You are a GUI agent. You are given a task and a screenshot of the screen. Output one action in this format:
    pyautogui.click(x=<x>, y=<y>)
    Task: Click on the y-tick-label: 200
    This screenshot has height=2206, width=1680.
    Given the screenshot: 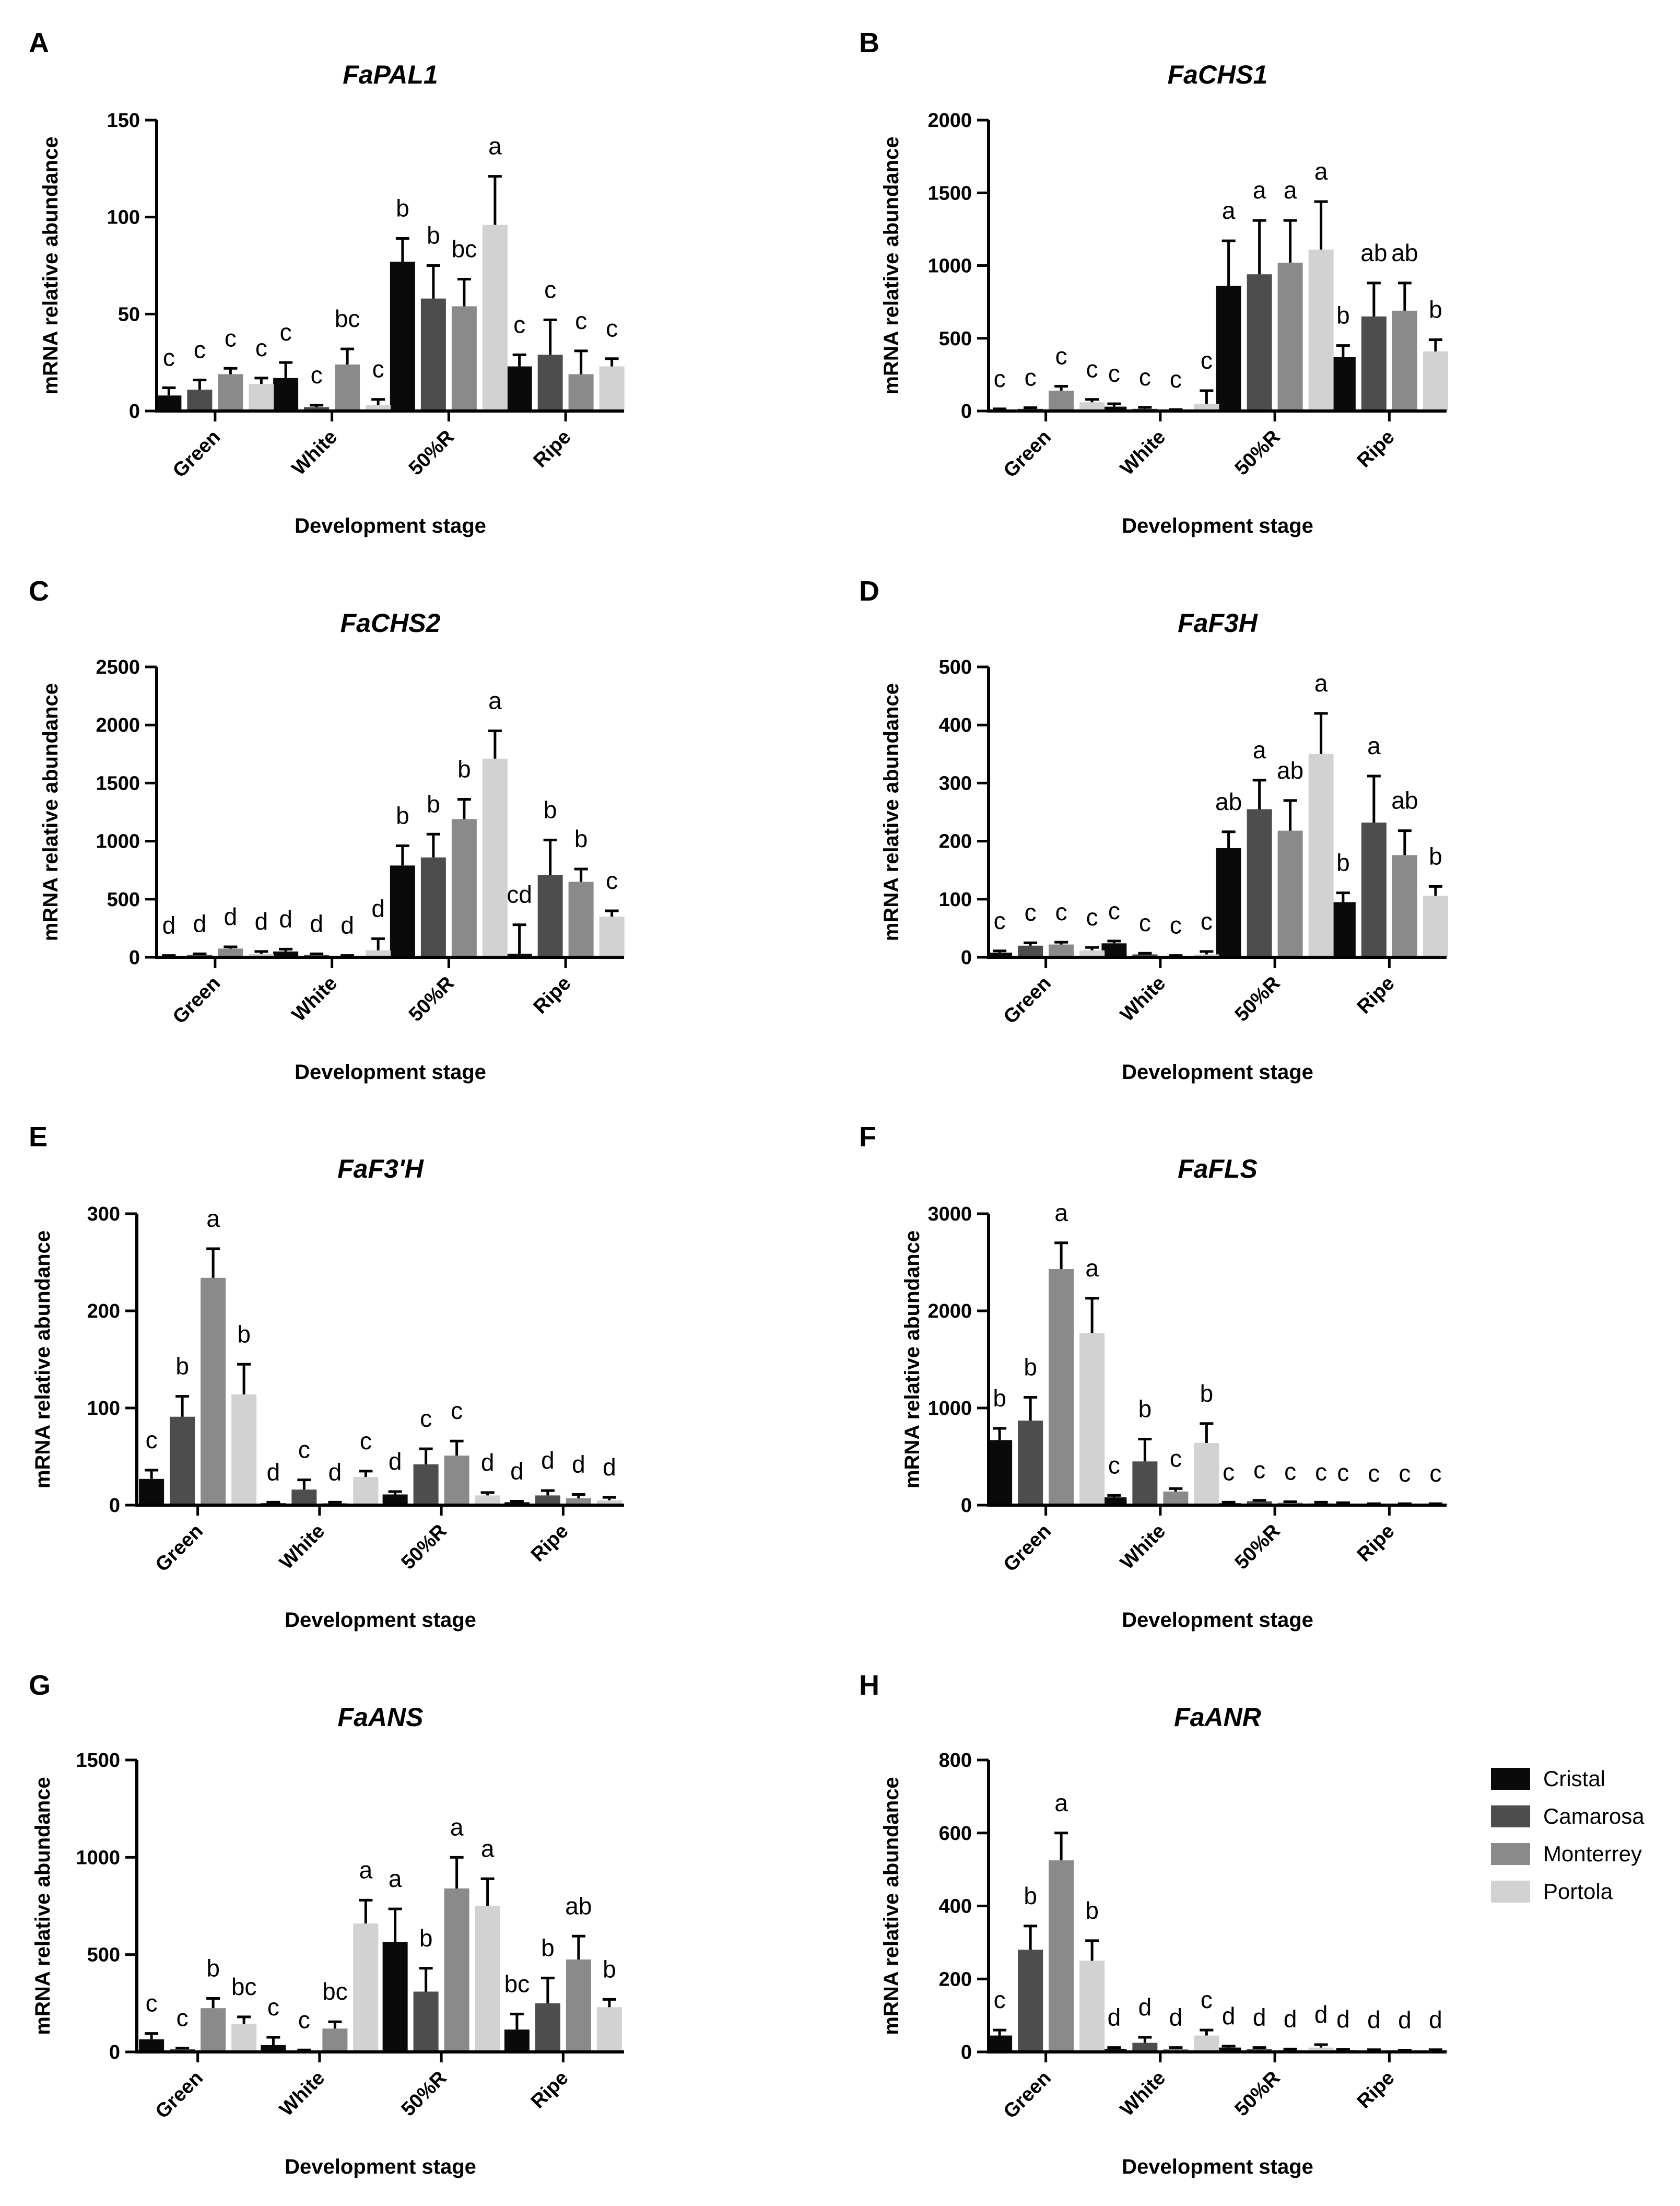 What is the action you would take?
    pyautogui.click(x=955, y=1979)
    